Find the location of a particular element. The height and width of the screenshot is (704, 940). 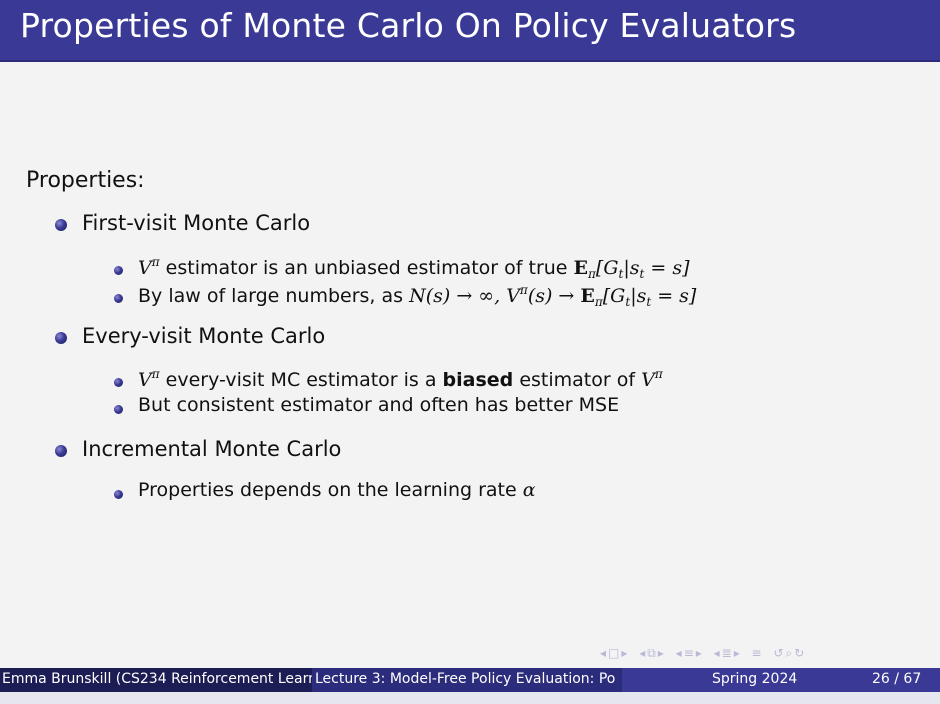

properties-heading: Properties: is located at coordinates (85, 180).